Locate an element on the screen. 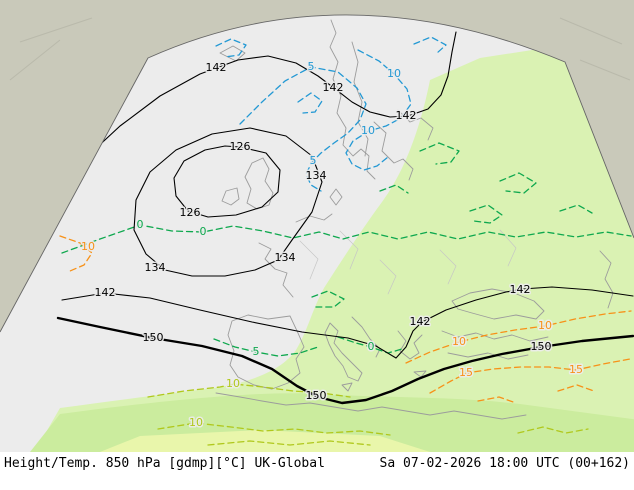  caption-datetime: Sa 07-02-2026 18:00 UTC (00+162) is located at coordinates (504, 463).